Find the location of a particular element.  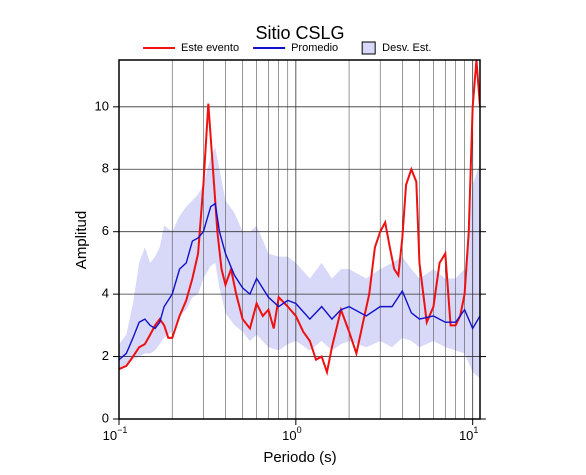

y-tick-label: 2 is located at coordinates (105, 355).